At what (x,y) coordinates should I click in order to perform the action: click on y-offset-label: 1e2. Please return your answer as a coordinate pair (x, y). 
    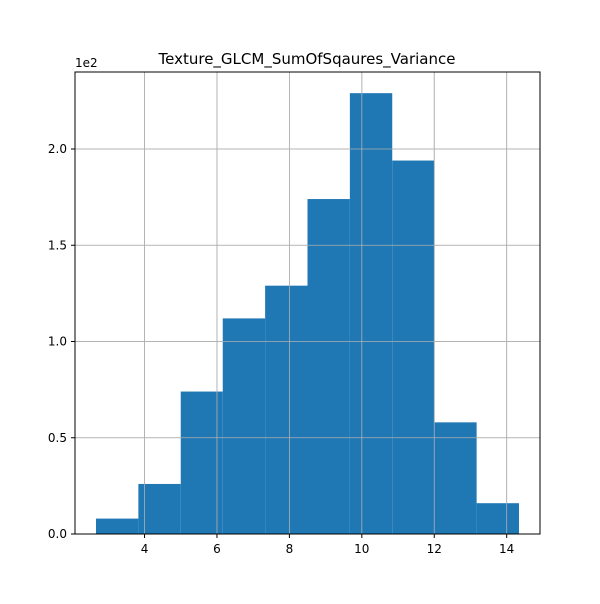
    Looking at the image, I should click on (86, 63).